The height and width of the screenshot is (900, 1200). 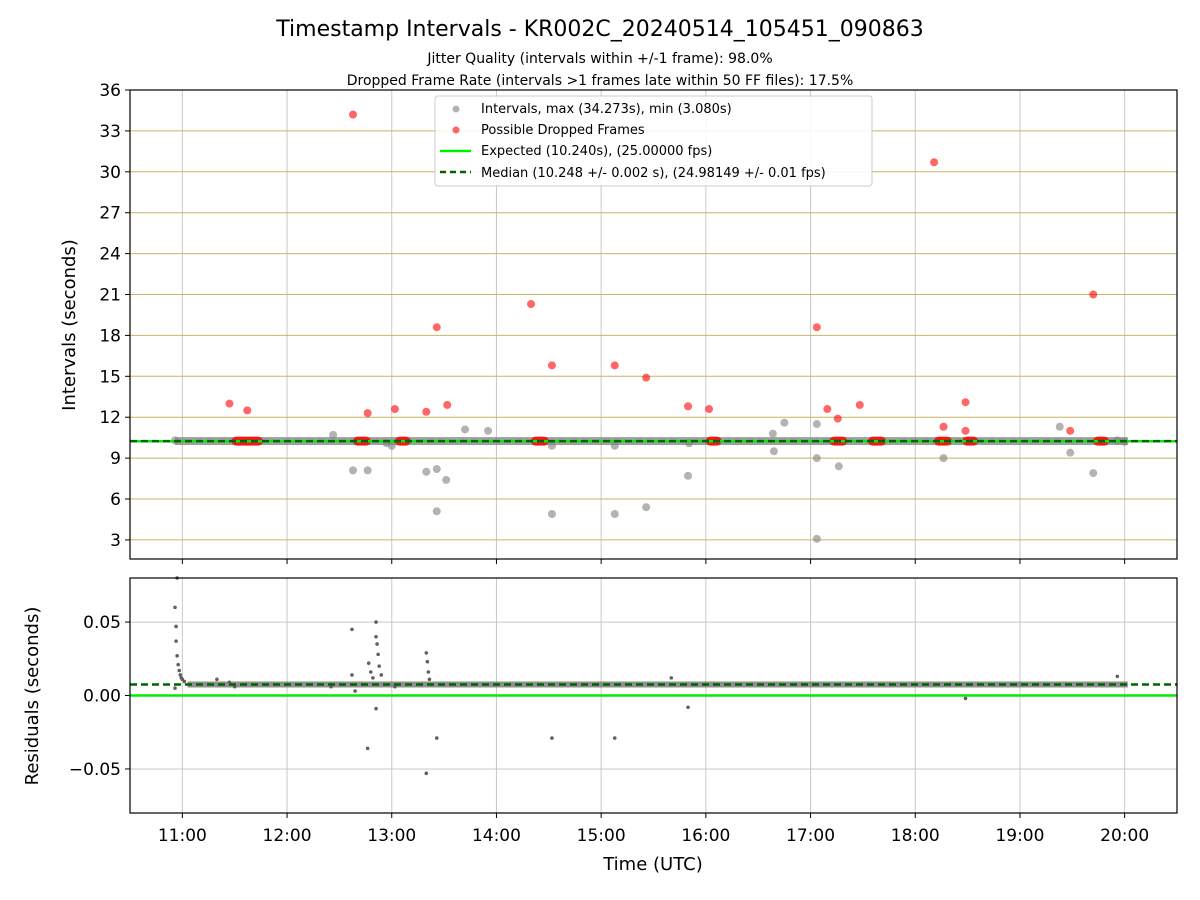 I want to click on intervals-y-tick-label: 15, so click(x=110, y=377).